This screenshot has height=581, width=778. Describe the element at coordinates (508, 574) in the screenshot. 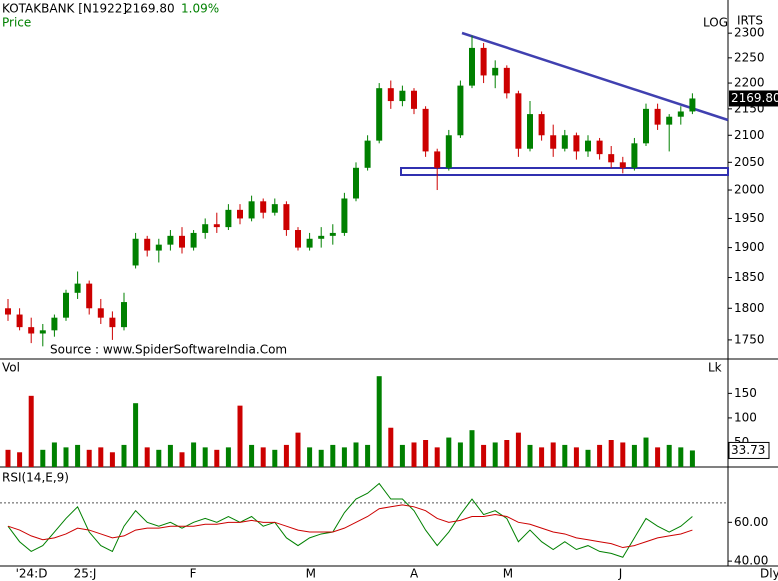

I see `x-tick-label: M` at that location.